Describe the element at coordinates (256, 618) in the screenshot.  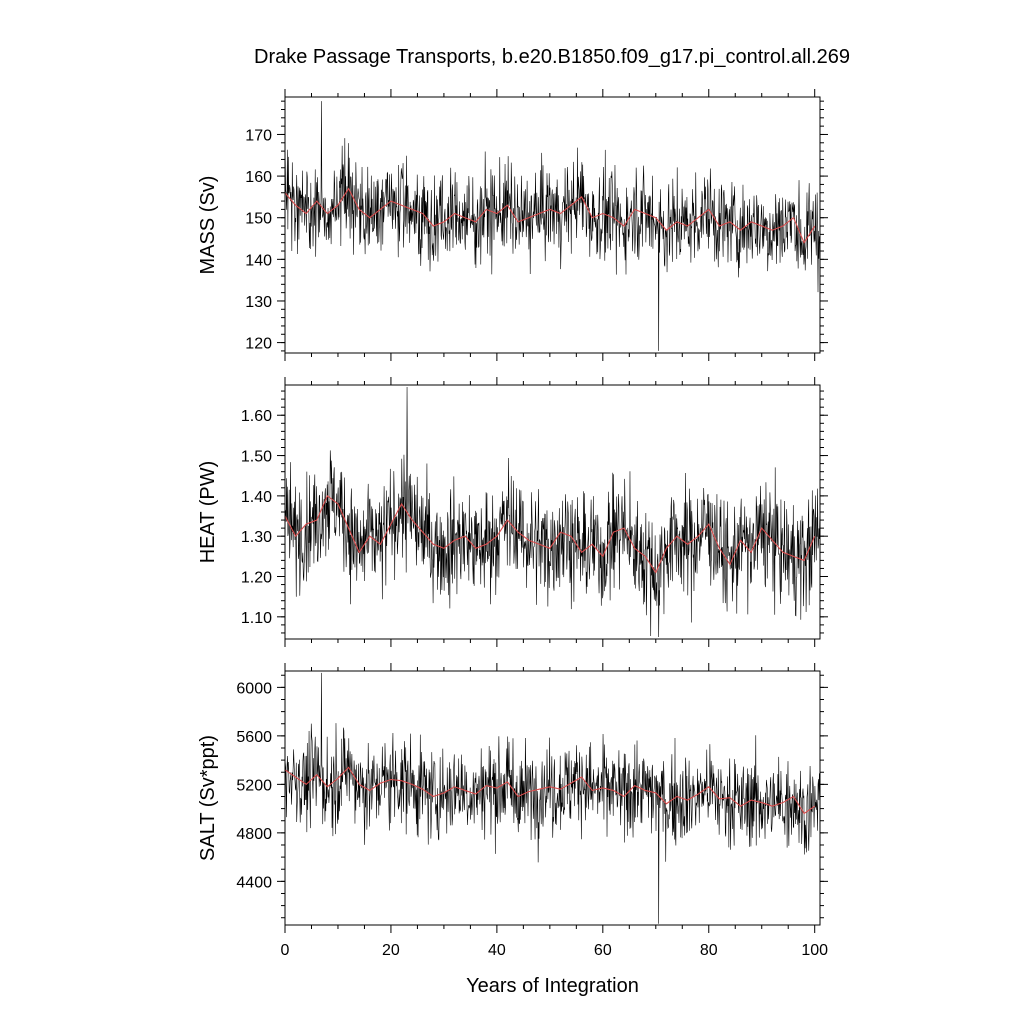
I see `heat-ytick-label: 1.10` at that location.